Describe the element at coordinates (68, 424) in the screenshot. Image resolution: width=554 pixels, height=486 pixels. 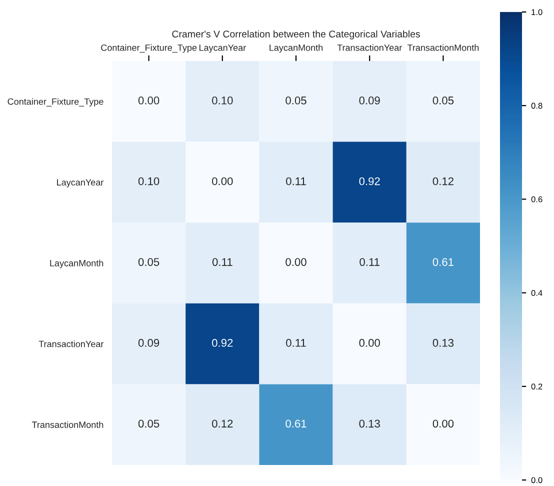
I see `y-tick-label: TransactionMonth` at that location.